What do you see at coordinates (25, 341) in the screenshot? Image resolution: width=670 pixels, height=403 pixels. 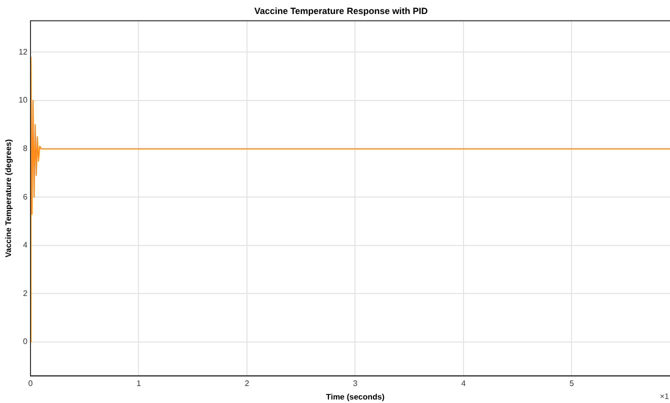 I see `y-tick-label: 0` at bounding box center [25, 341].